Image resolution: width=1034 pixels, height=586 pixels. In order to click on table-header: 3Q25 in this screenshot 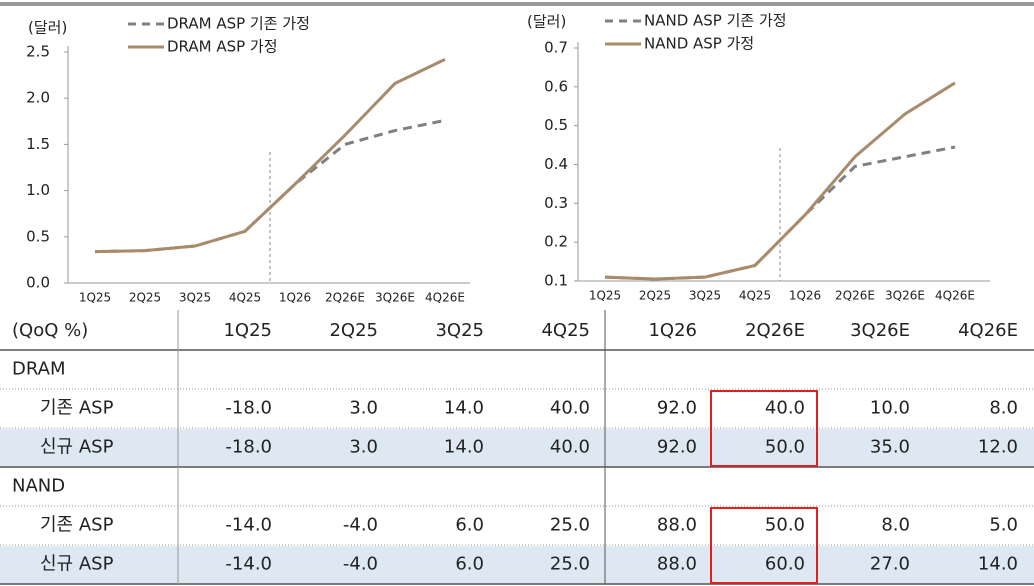, I will do `click(459, 330)`.